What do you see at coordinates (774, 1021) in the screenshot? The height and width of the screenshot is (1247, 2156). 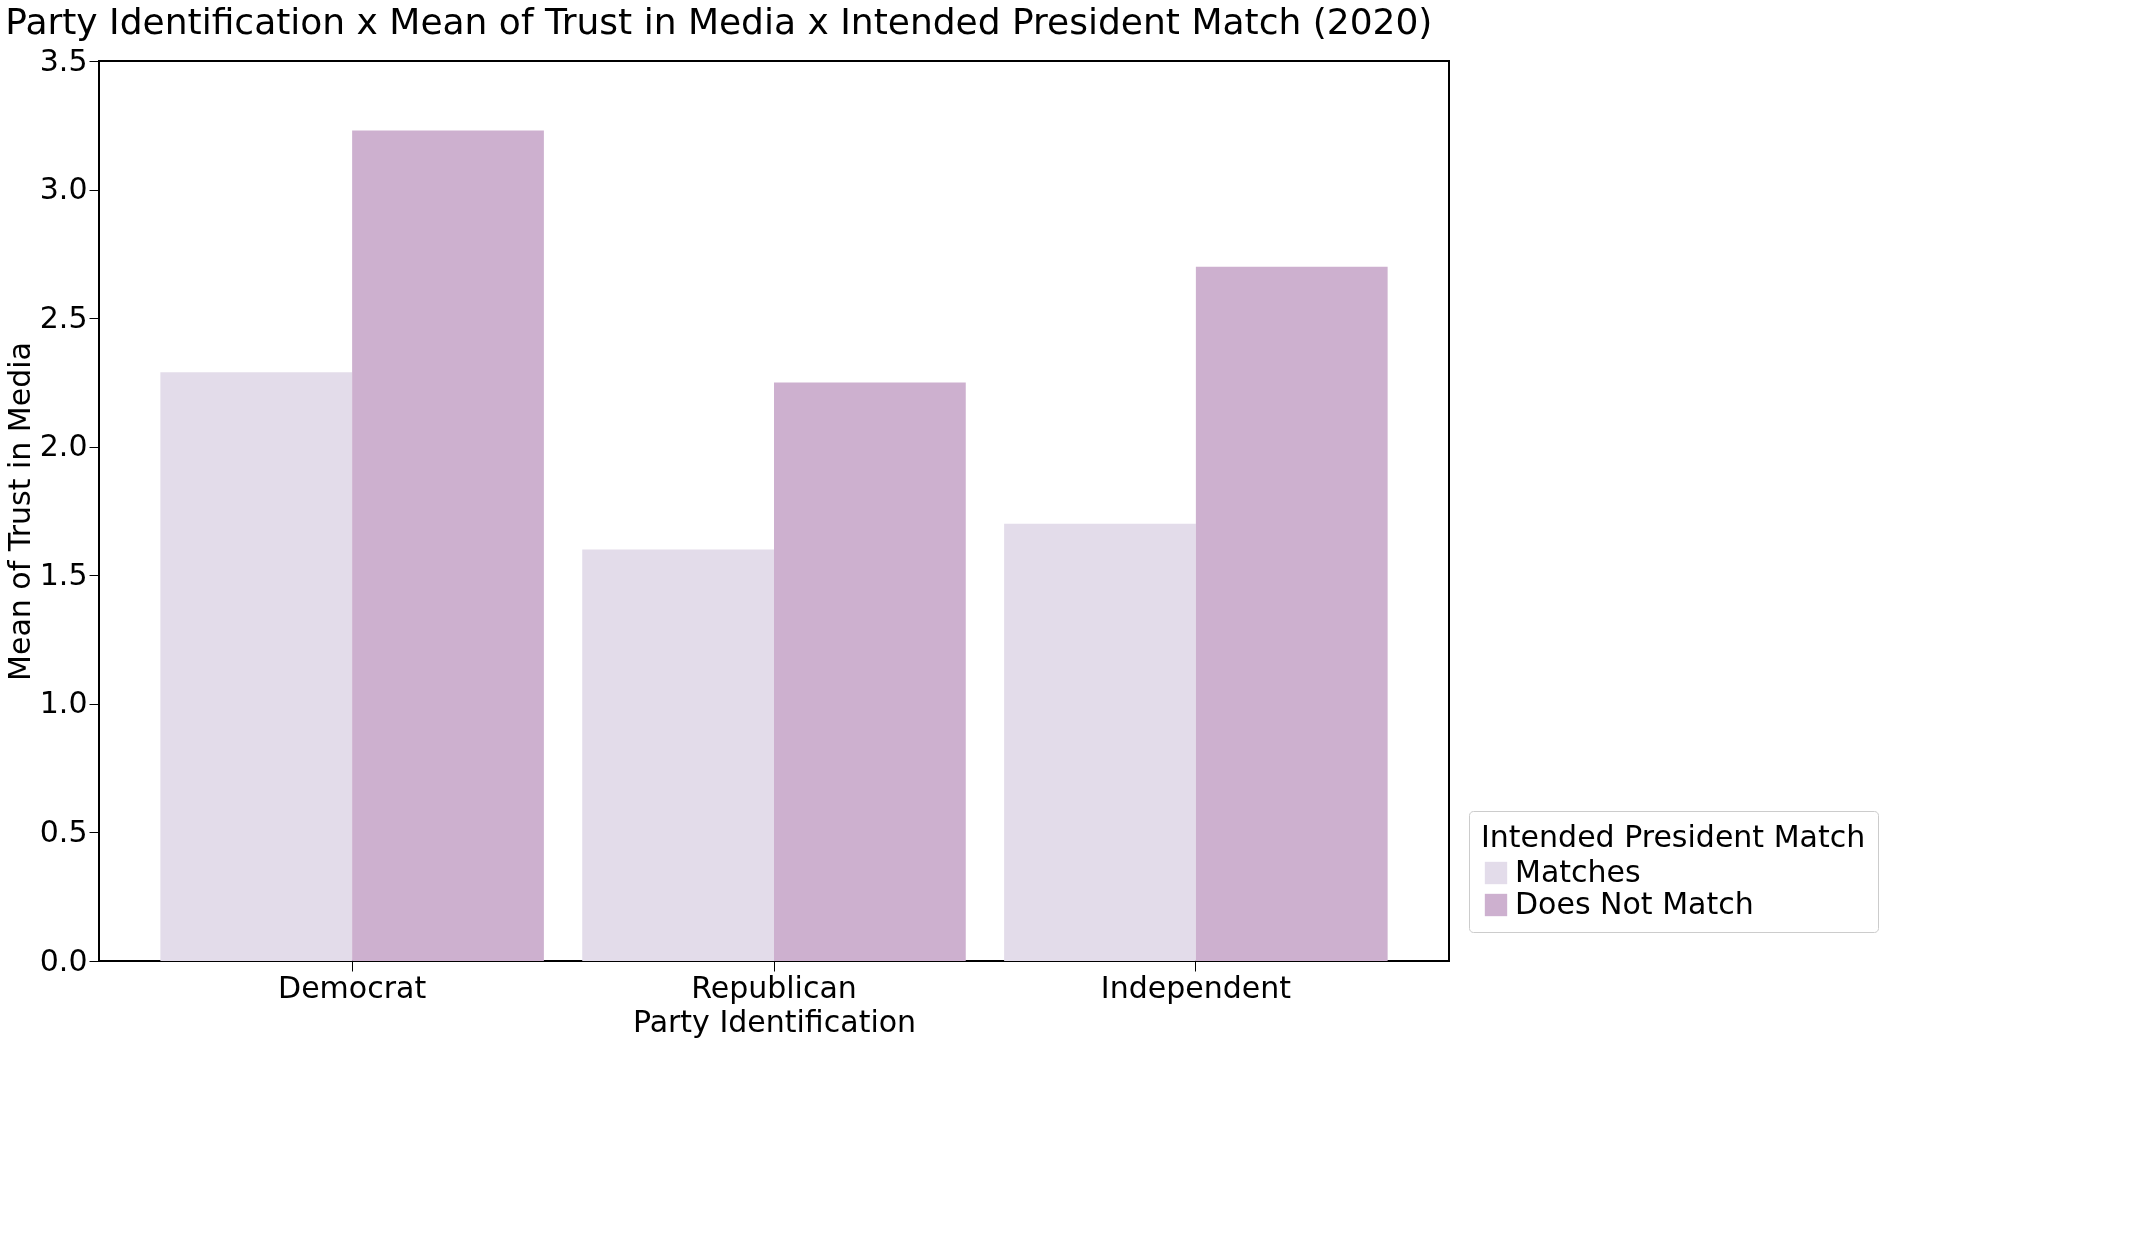 I see `x-axis-title: Party Identification` at bounding box center [774, 1021].